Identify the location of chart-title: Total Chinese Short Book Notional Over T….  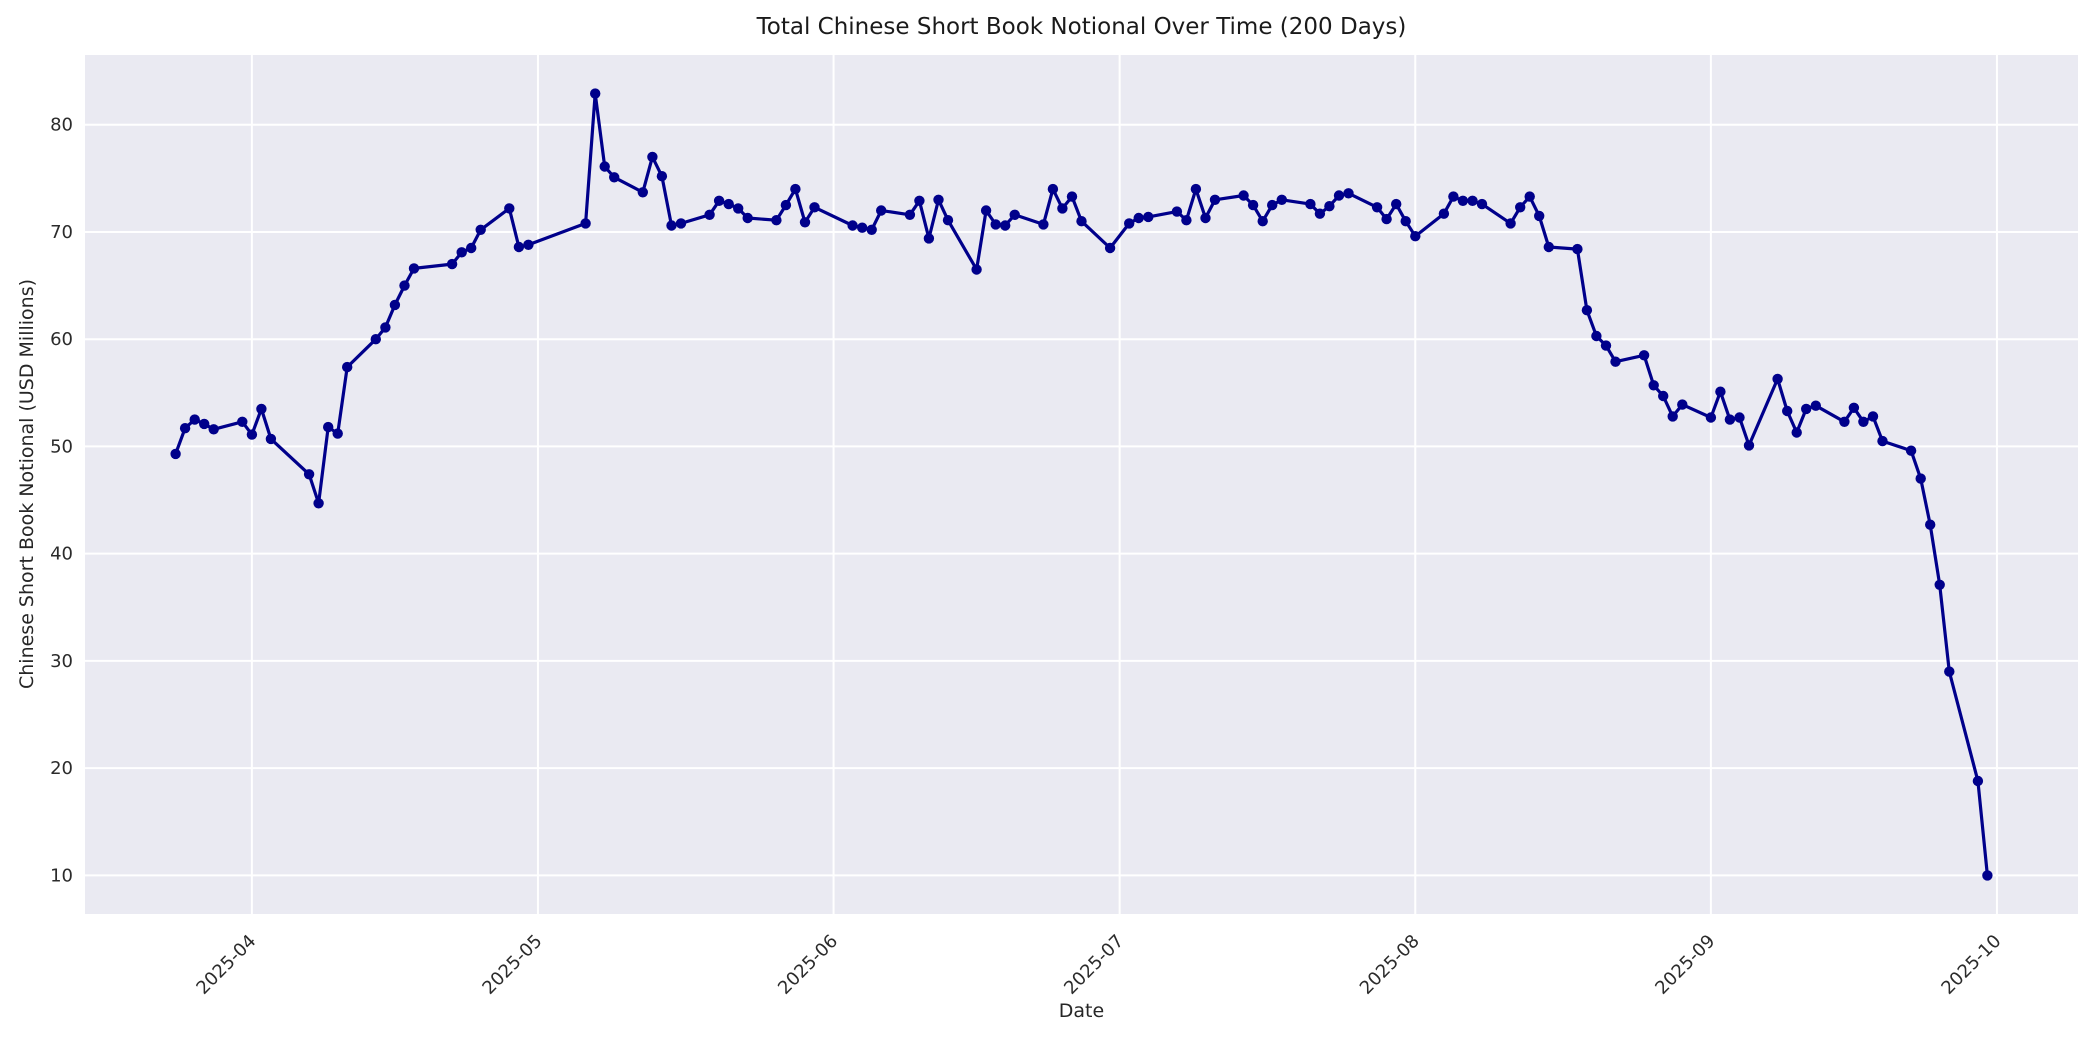
(1081, 27).